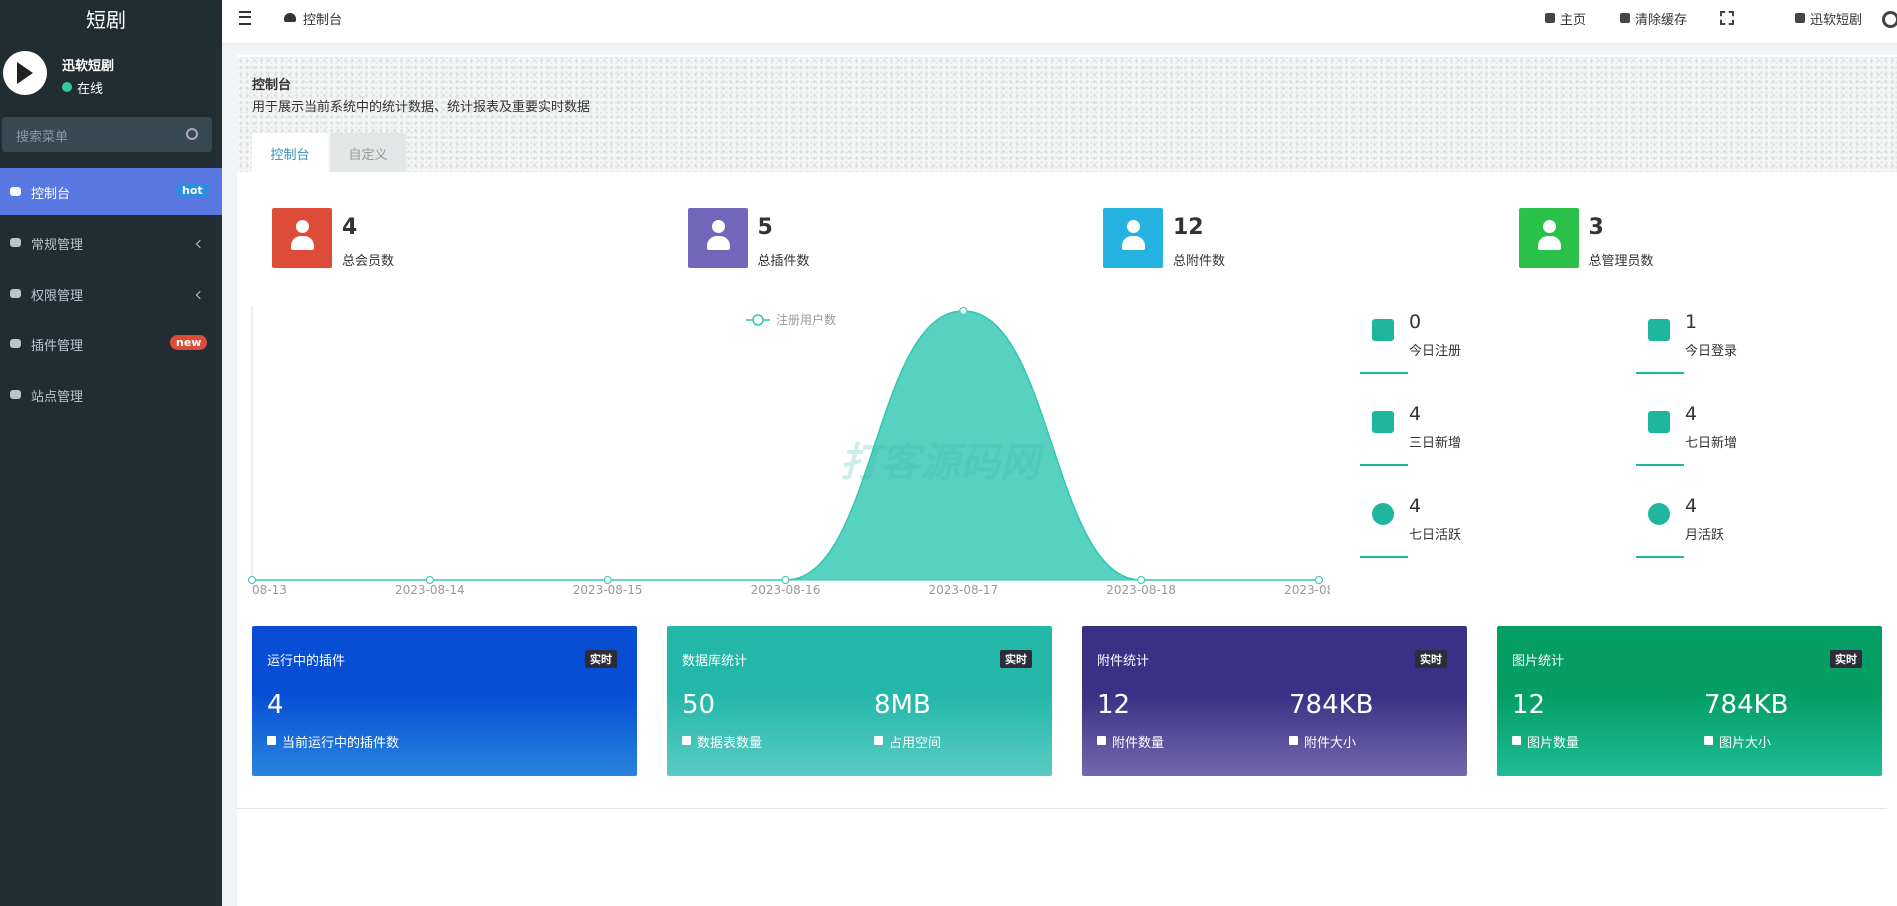 This screenshot has width=1897, height=906. What do you see at coordinates (1661, 20) in the screenshot?
I see `topbar-link: 清除缓存` at bounding box center [1661, 20].